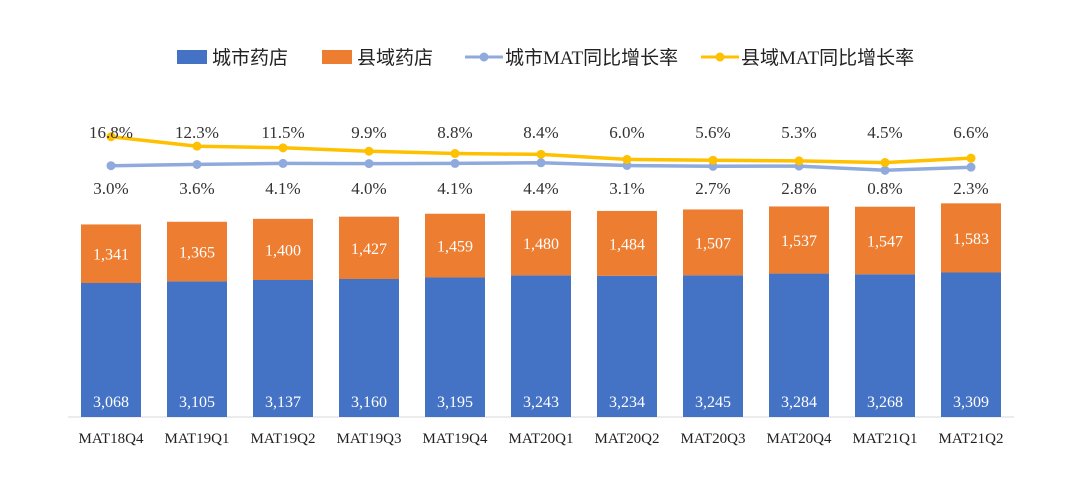 Image resolution: width=1080 pixels, height=487 pixels. Describe the element at coordinates (455, 402) in the screenshot. I see `bar-label-city-stores: 3,195` at that location.